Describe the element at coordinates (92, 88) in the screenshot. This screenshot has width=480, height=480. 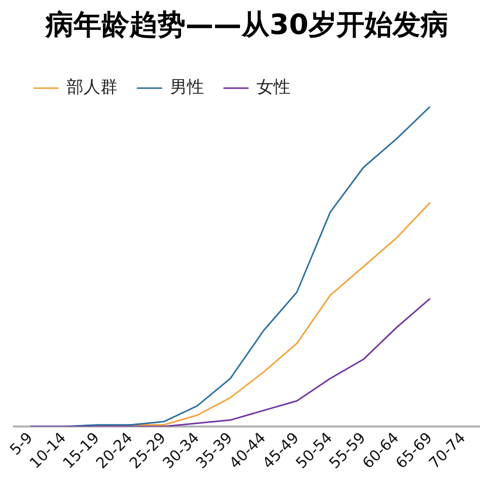
I see `legend-label: 部人群` at that location.